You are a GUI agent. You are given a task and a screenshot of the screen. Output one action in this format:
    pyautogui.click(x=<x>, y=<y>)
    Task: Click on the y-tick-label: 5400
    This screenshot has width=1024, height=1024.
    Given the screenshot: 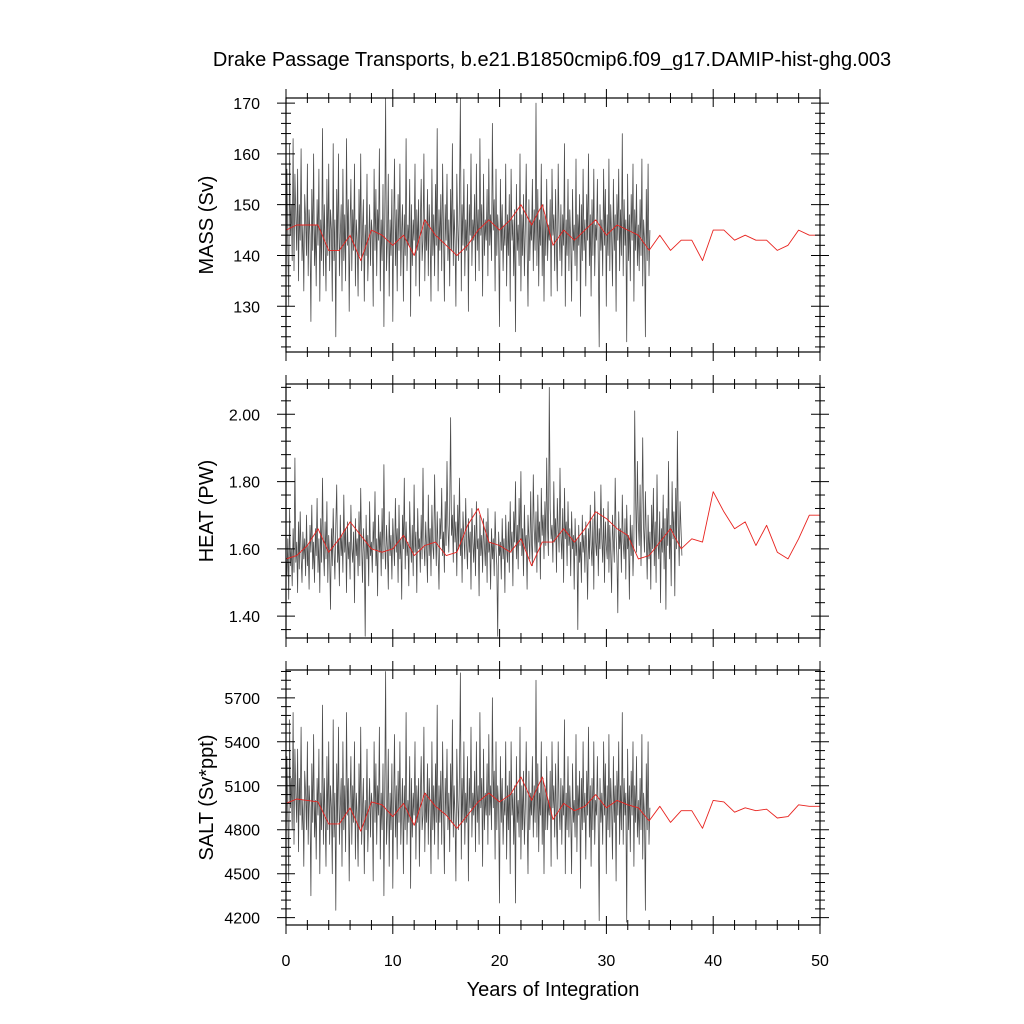 What is the action you would take?
    pyautogui.click(x=242, y=743)
    